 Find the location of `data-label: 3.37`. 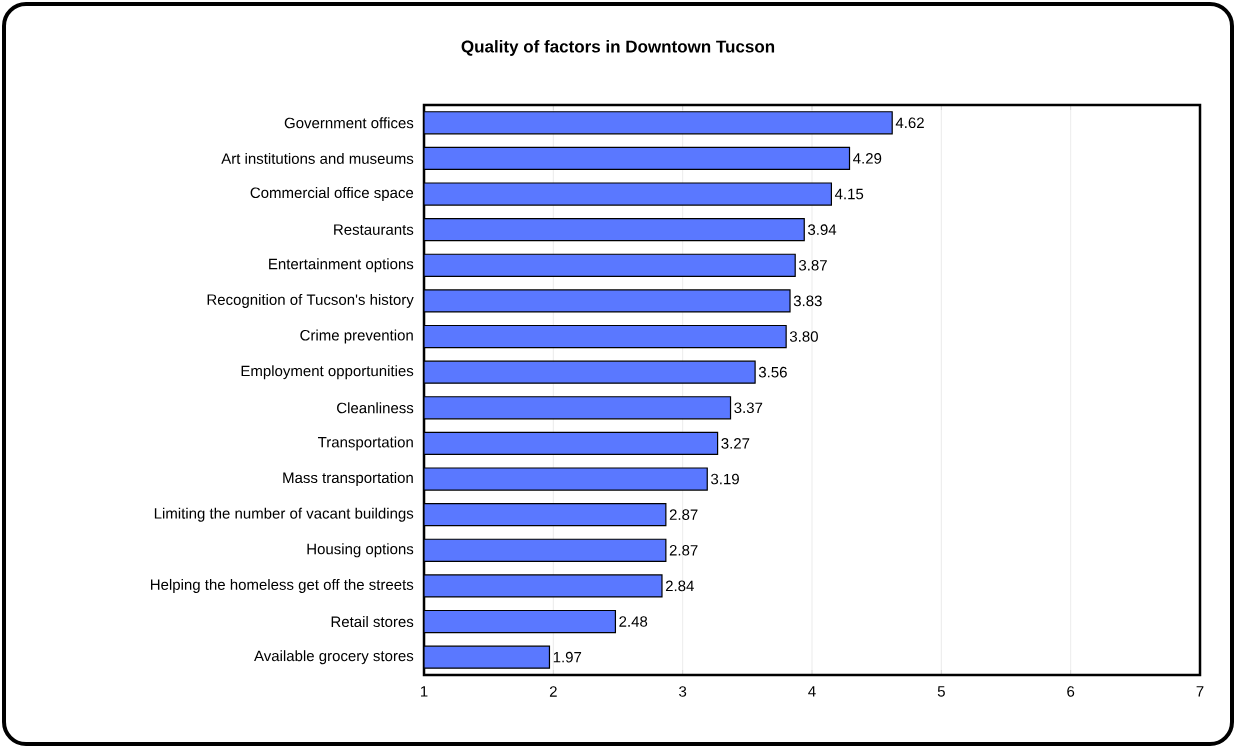

data-label: 3.37 is located at coordinates (748, 408).